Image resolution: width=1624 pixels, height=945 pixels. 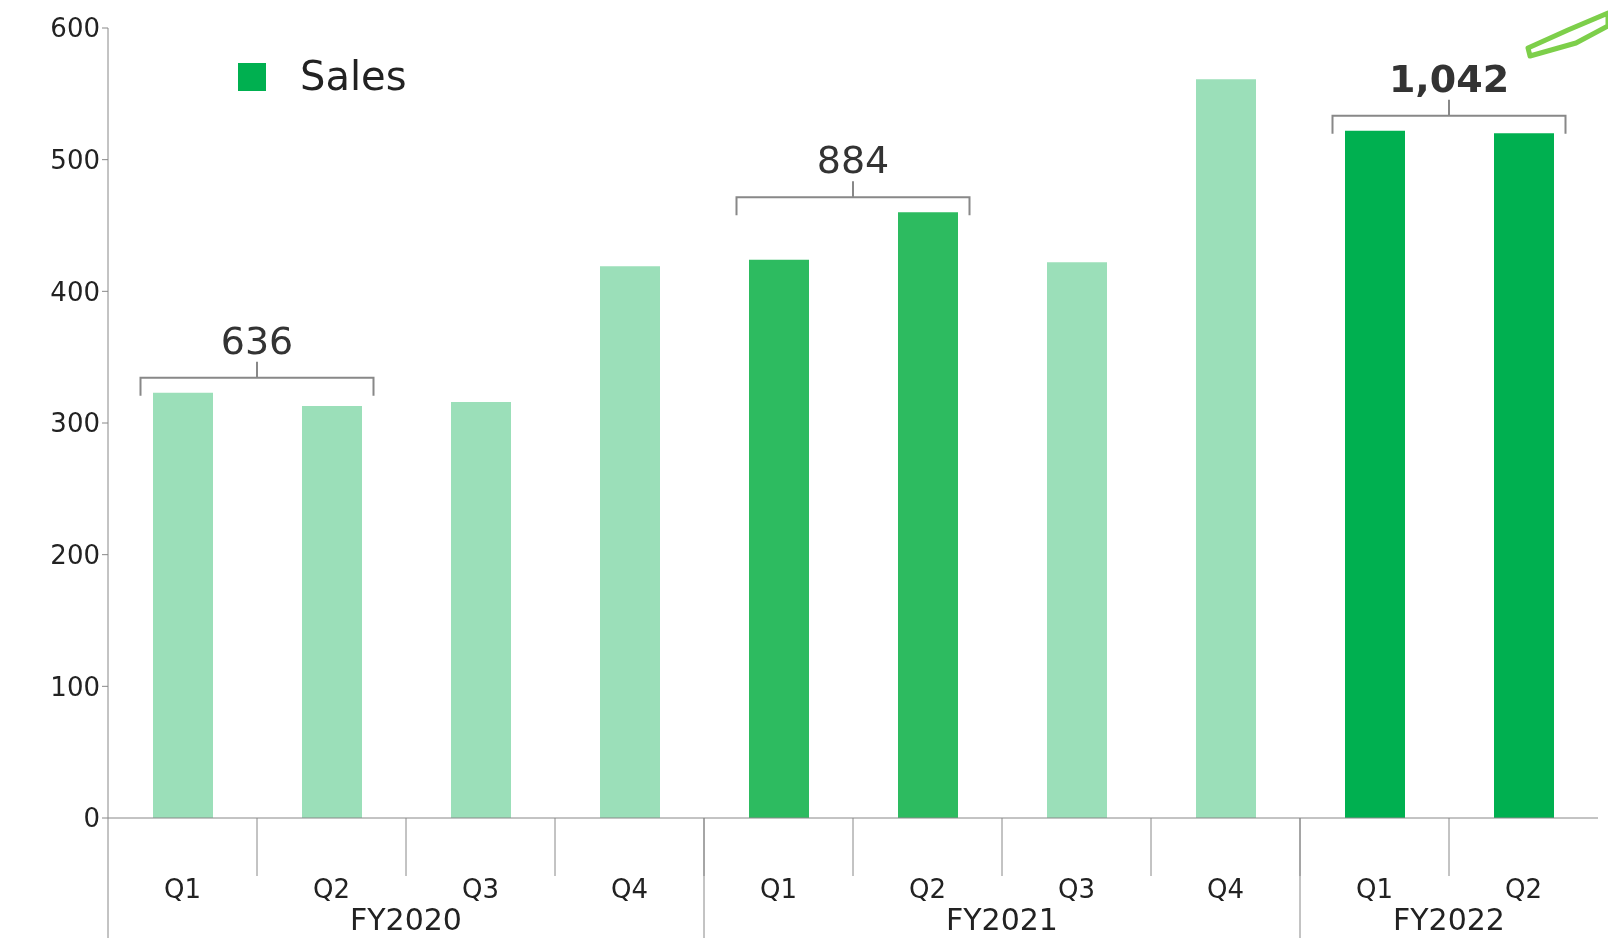 I want to click on y-tick-label: 0, so click(x=91, y=818).